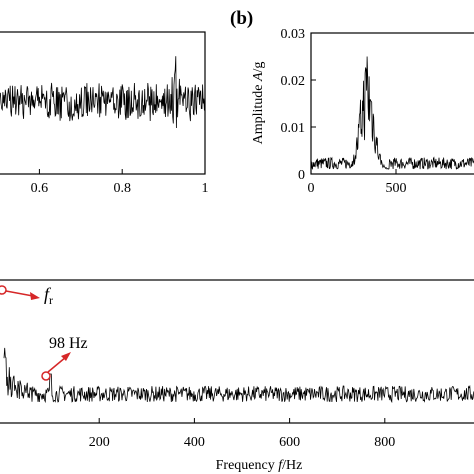 The image size is (474, 474). I want to click on panel-a-x-ticks: 0.6 0.8 1, so click(120, 182).